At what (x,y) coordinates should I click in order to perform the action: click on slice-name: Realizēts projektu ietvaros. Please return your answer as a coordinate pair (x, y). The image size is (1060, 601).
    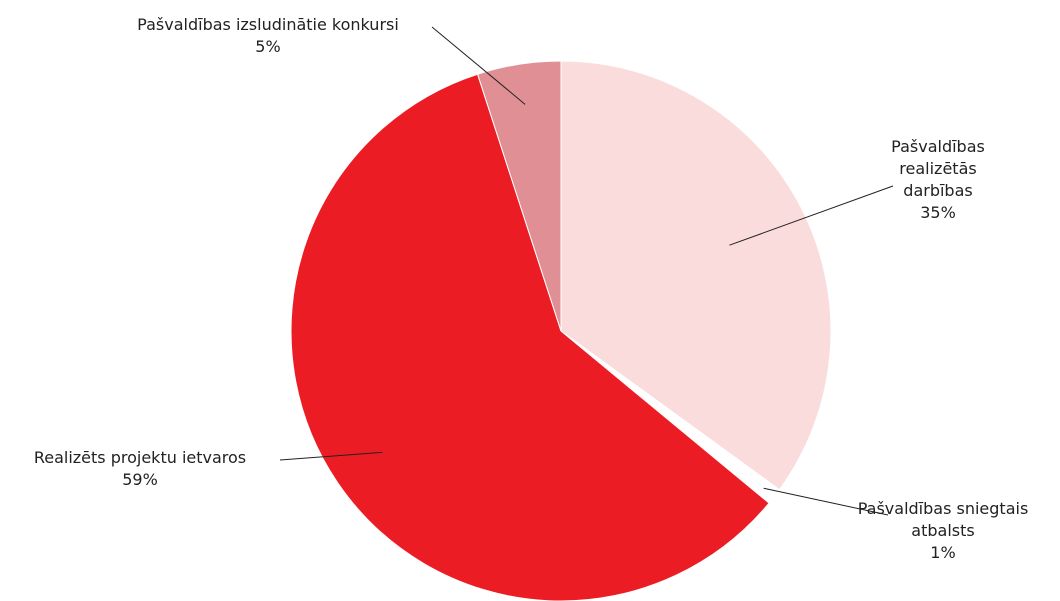
    Looking at the image, I should click on (140, 457).